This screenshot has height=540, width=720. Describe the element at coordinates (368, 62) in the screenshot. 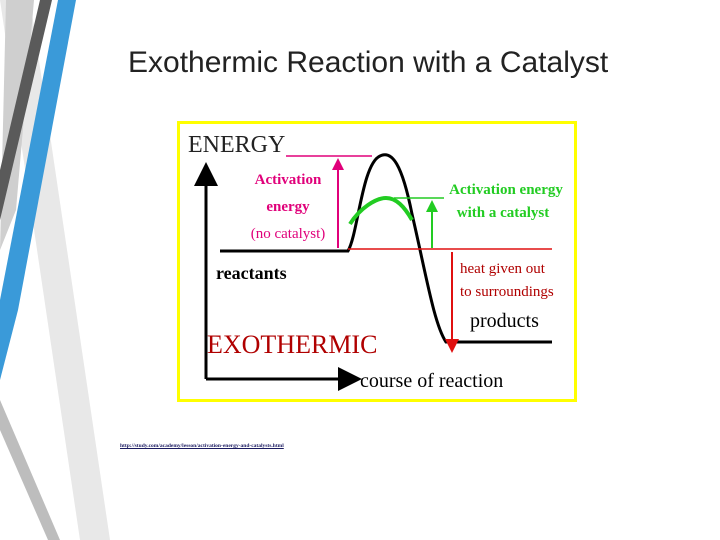

I see `slide-title: Exothermic Reaction with a Catalyst` at that location.